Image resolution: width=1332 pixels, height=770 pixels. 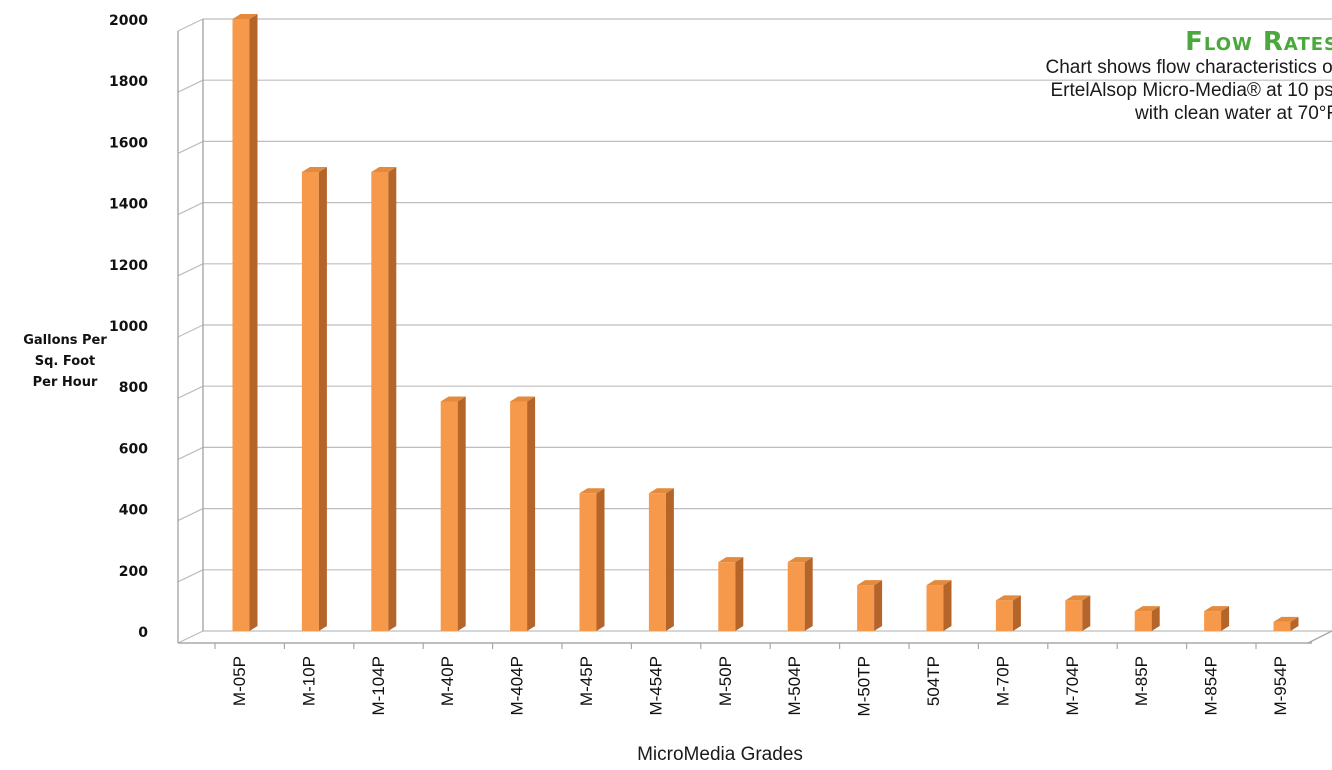 What do you see at coordinates (133, 388) in the screenshot?
I see `y-tick-label: 800` at bounding box center [133, 388].